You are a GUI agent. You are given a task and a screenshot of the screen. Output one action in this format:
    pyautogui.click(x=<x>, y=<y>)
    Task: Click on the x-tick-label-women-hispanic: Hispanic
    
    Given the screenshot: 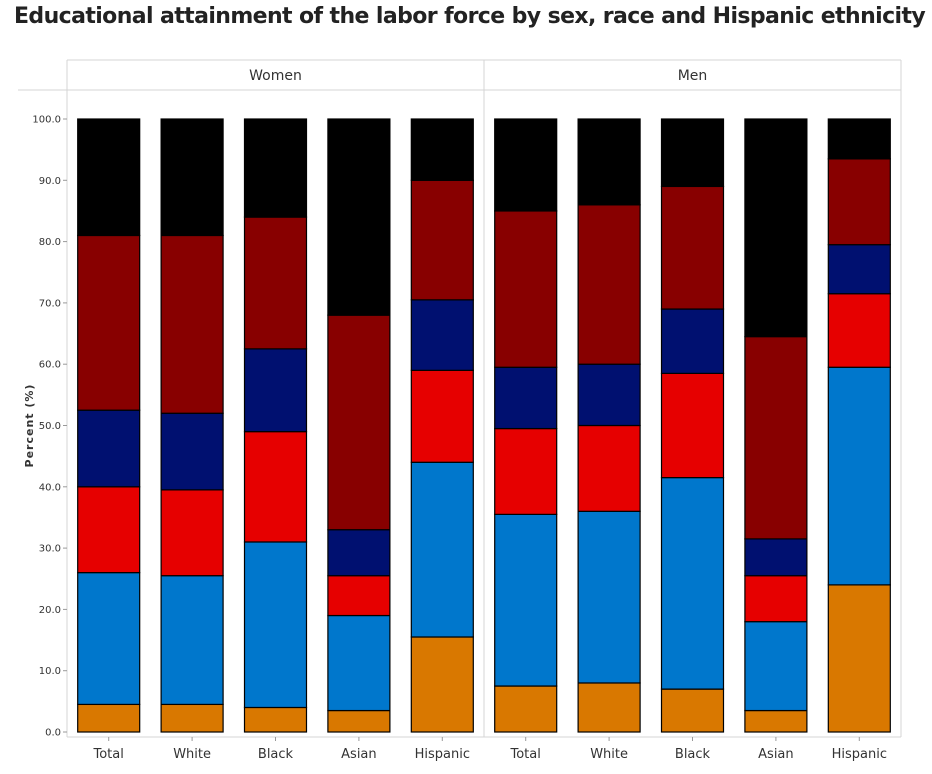 What is the action you would take?
    pyautogui.click(x=442, y=754)
    